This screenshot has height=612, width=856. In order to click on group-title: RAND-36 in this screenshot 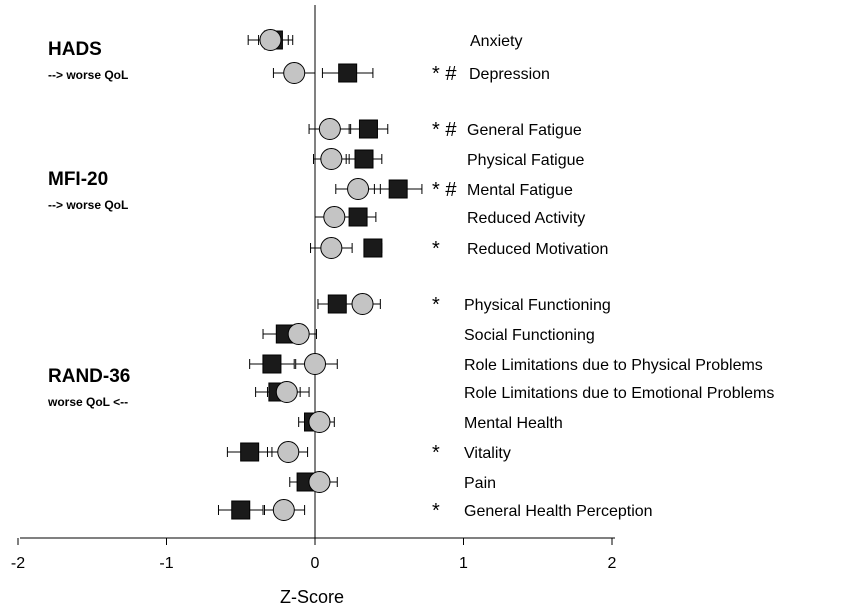, I will do `click(89, 376)`.